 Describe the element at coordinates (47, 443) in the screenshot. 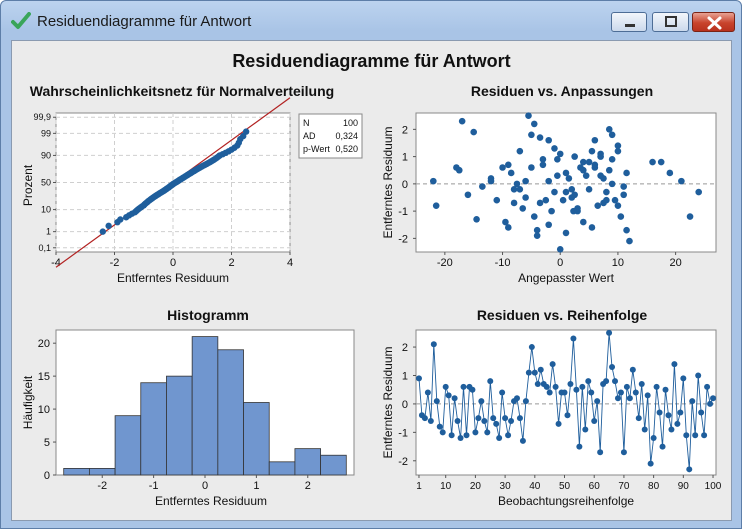

I see `y-tick-label: 5` at that location.